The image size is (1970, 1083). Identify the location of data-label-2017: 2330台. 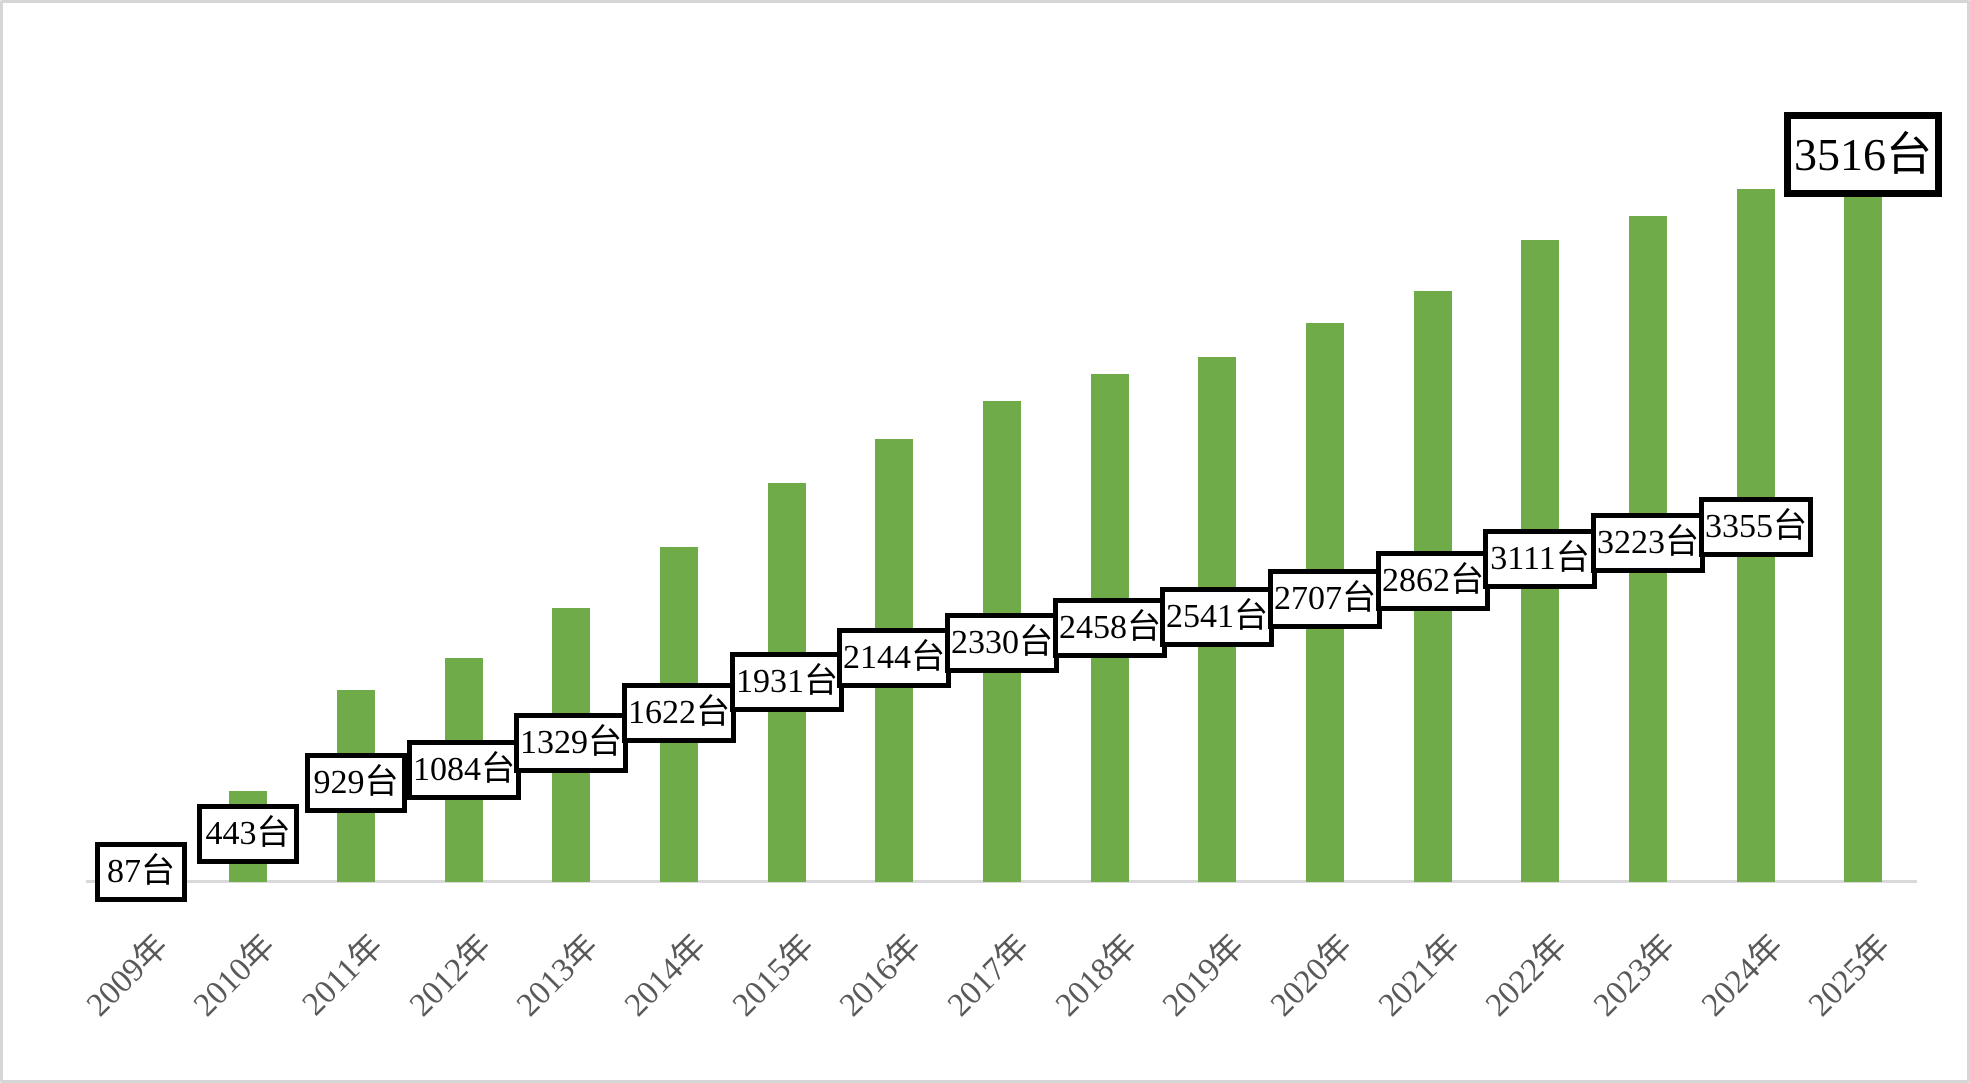
(1002, 643).